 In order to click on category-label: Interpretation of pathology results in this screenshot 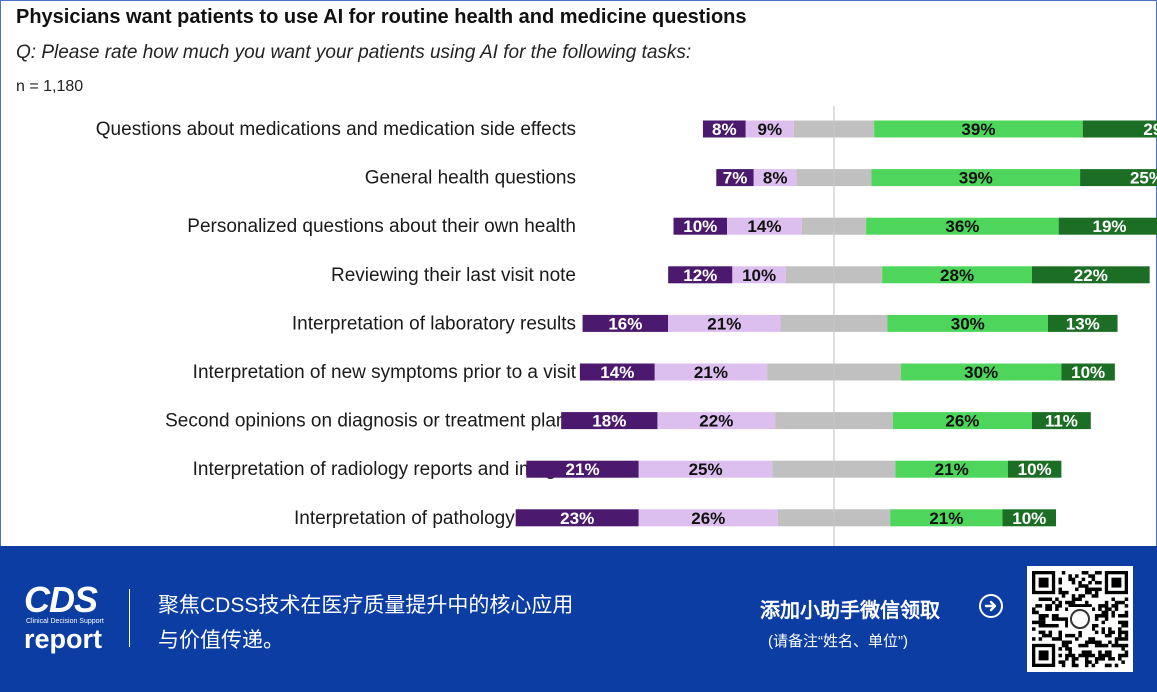, I will do `click(435, 518)`.